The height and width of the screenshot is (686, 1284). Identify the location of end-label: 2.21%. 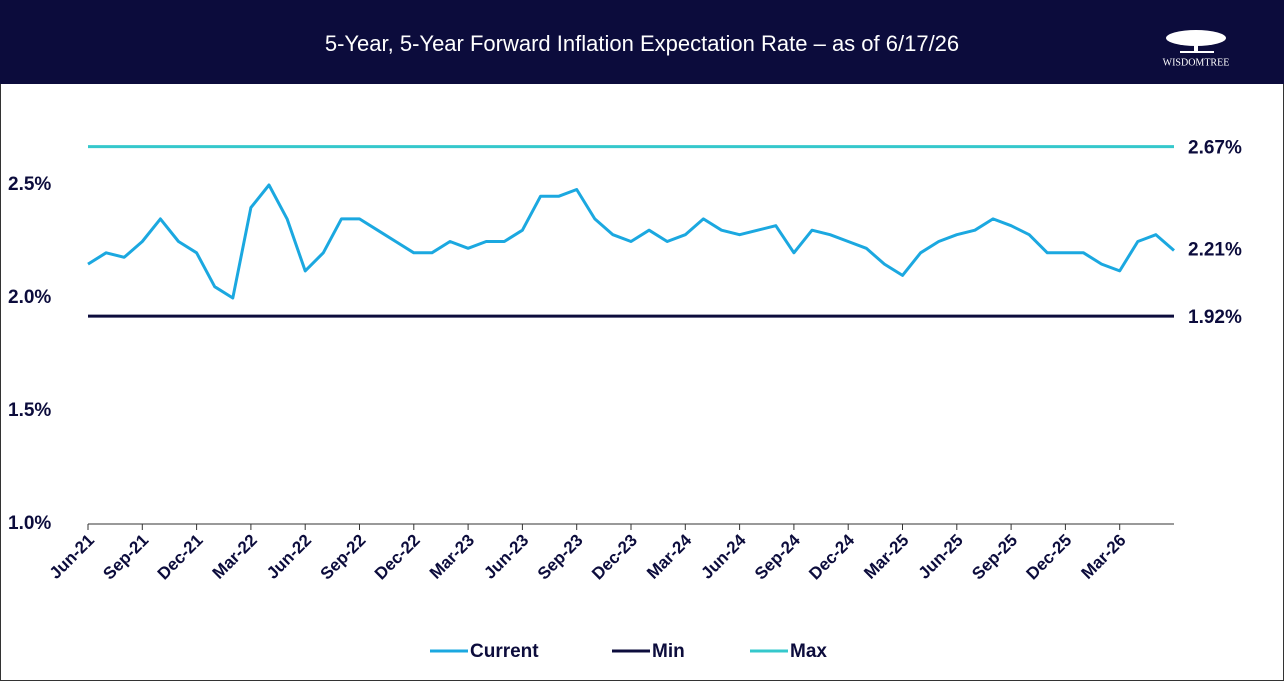
(1215, 250).